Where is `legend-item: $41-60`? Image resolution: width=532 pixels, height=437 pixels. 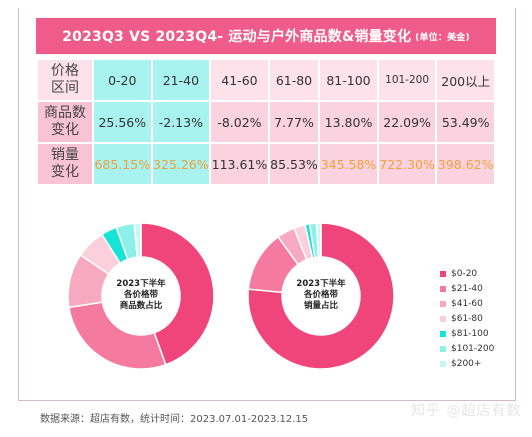 legend-item: $41-60 is located at coordinates (467, 303).